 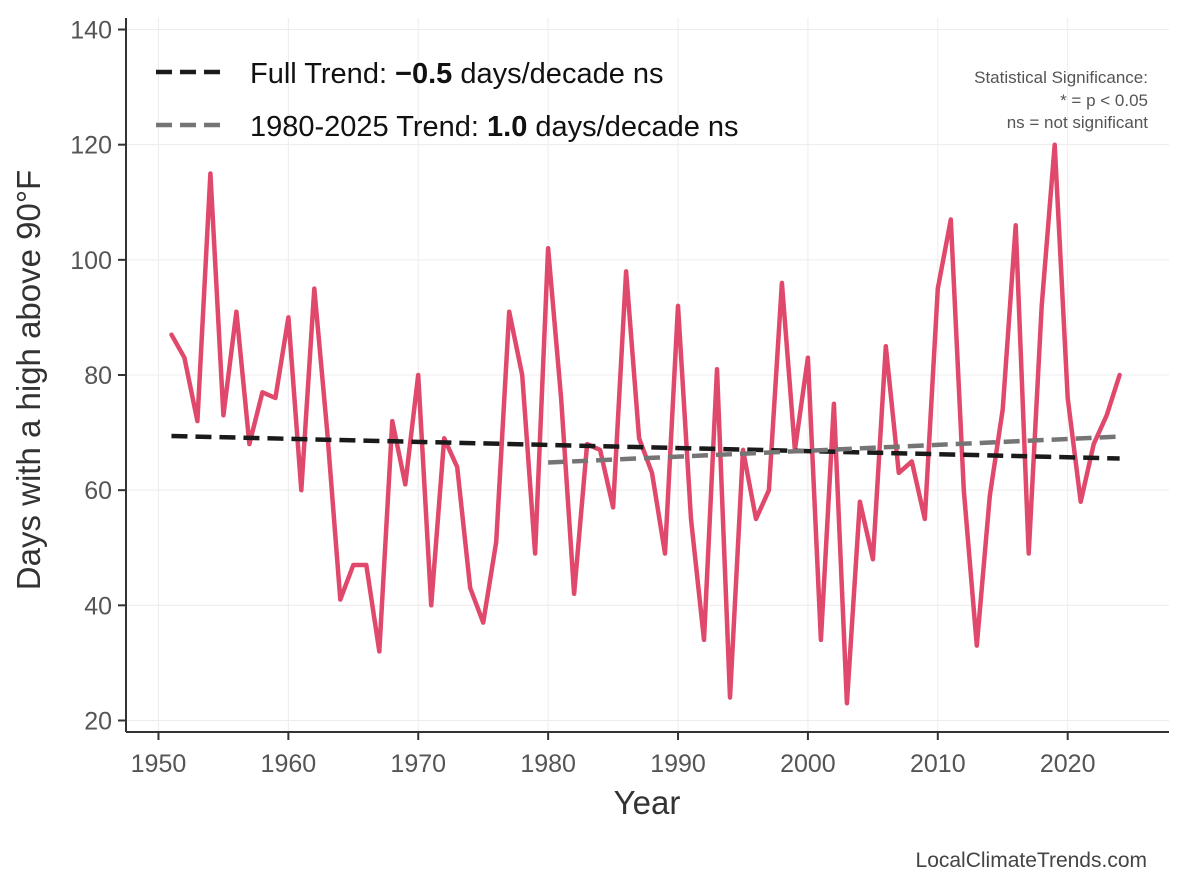 What do you see at coordinates (938, 764) in the screenshot?
I see `x-tick-label-6: 2010` at bounding box center [938, 764].